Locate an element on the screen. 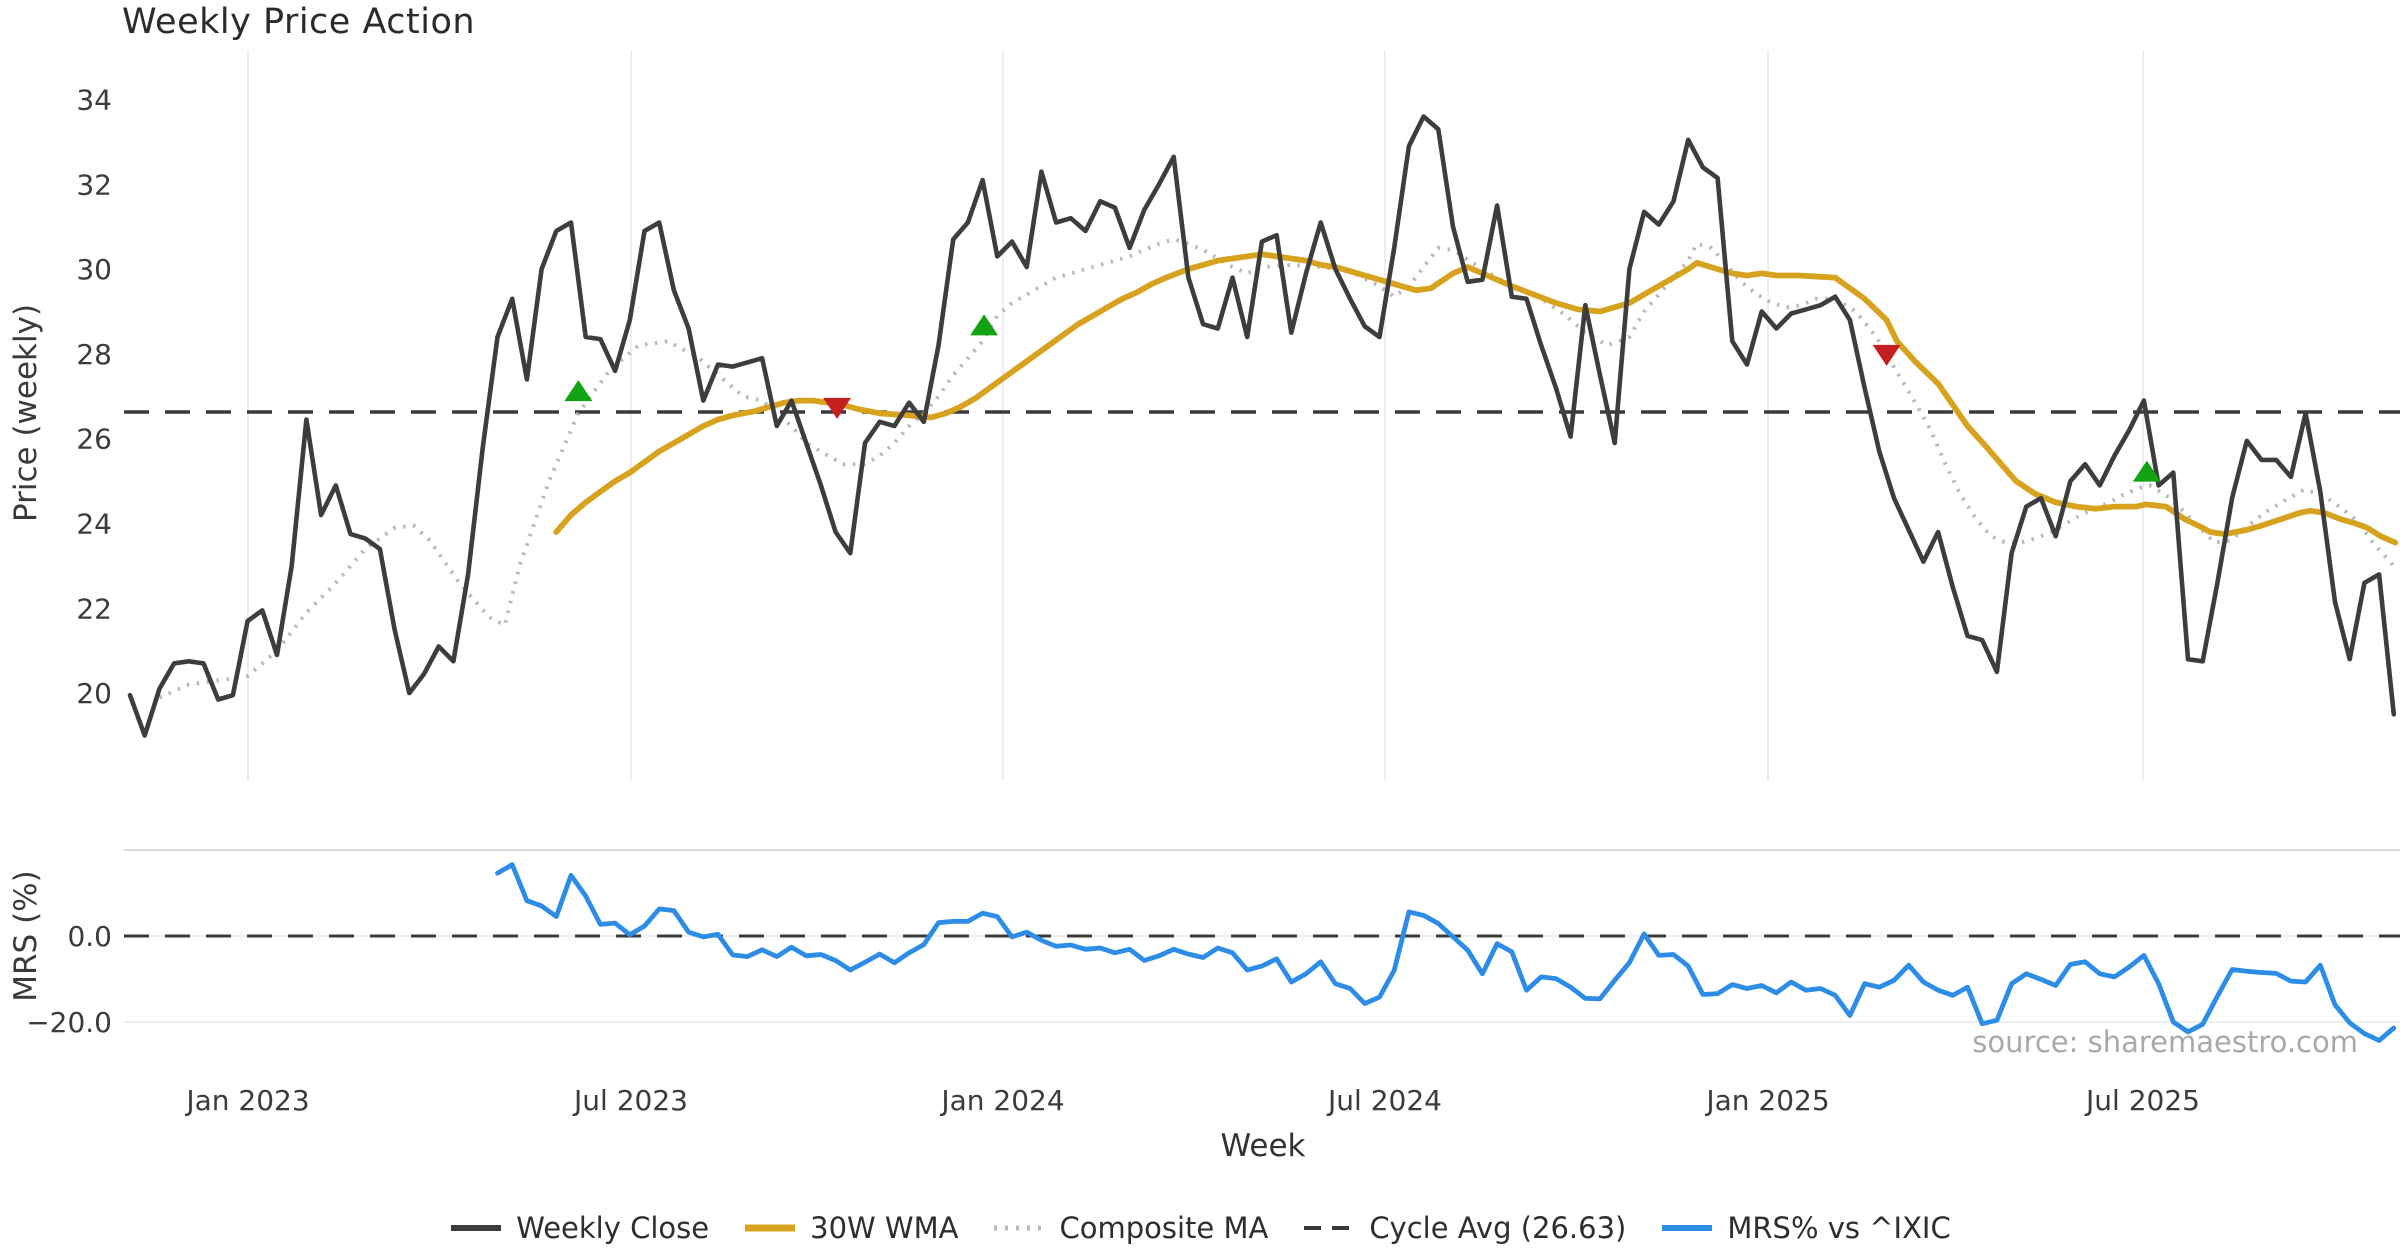  legend-item-composite-ma: Composite MA is located at coordinates (1130, 1228).